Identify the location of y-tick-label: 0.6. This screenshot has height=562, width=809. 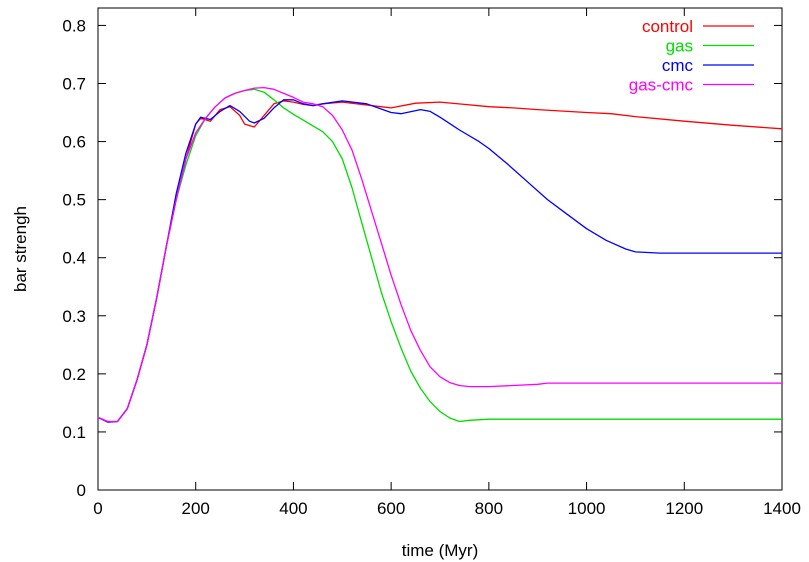
(74, 142).